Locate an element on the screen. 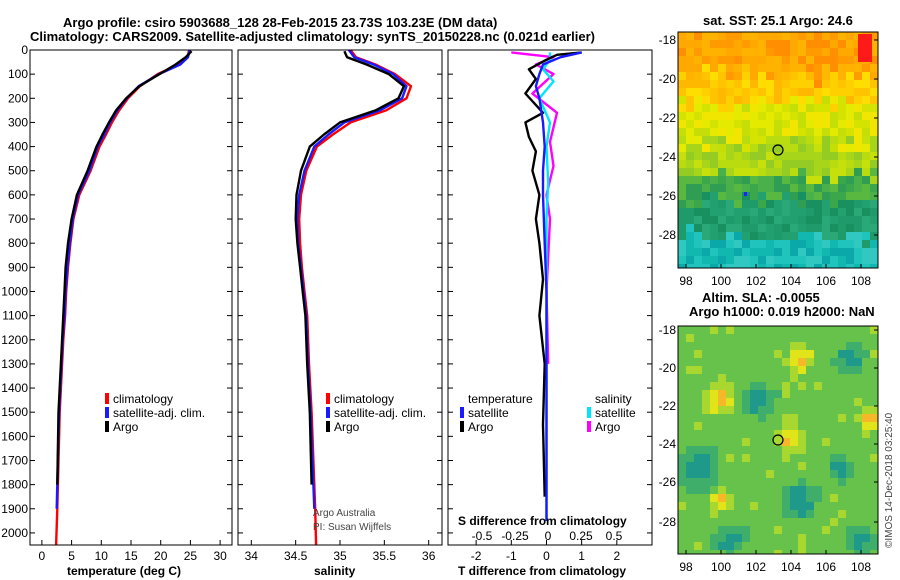  legend-argo-label: Argo is located at coordinates (481, 427).